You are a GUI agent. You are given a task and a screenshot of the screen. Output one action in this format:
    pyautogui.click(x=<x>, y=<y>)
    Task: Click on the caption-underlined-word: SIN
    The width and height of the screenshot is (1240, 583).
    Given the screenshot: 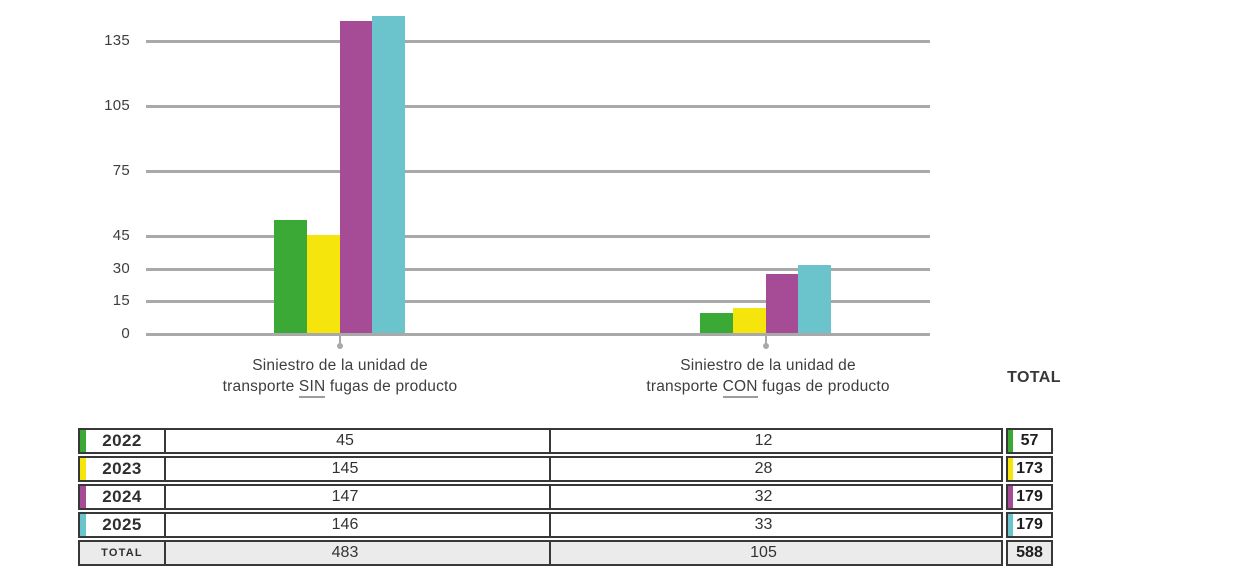 What is the action you would take?
    pyautogui.click(x=312, y=388)
    